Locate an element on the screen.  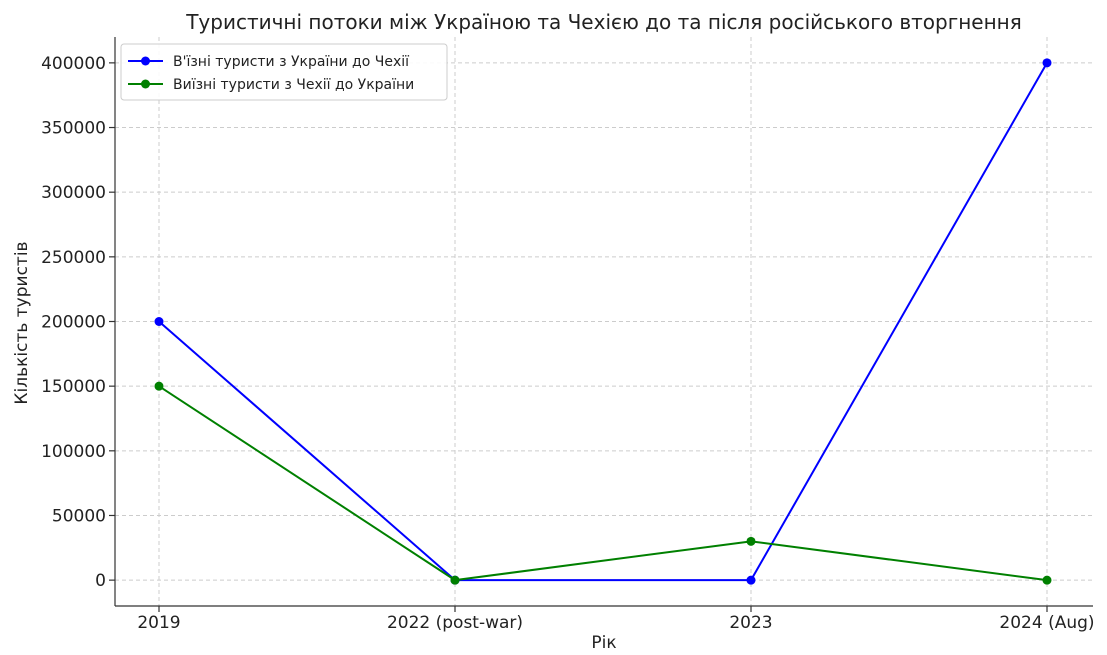
x-tick-label: 2022 (post-war) is located at coordinates (455, 623).